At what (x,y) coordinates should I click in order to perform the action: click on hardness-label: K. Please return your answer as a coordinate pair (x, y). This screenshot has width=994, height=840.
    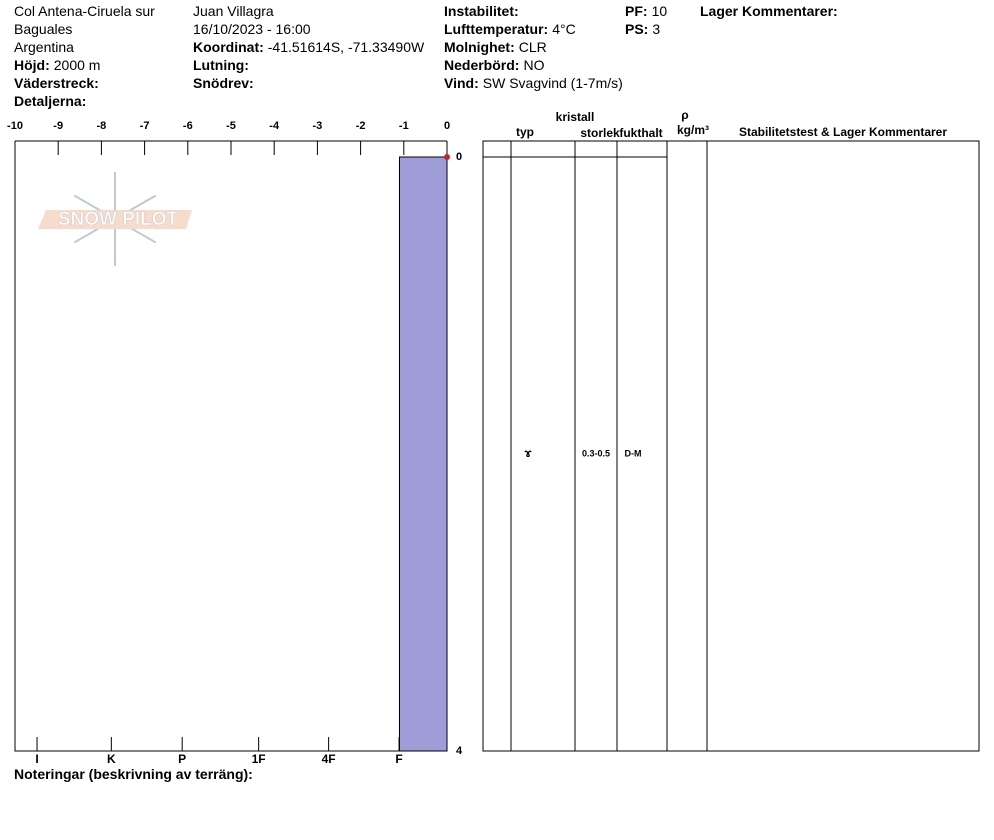
    Looking at the image, I should click on (111, 759).